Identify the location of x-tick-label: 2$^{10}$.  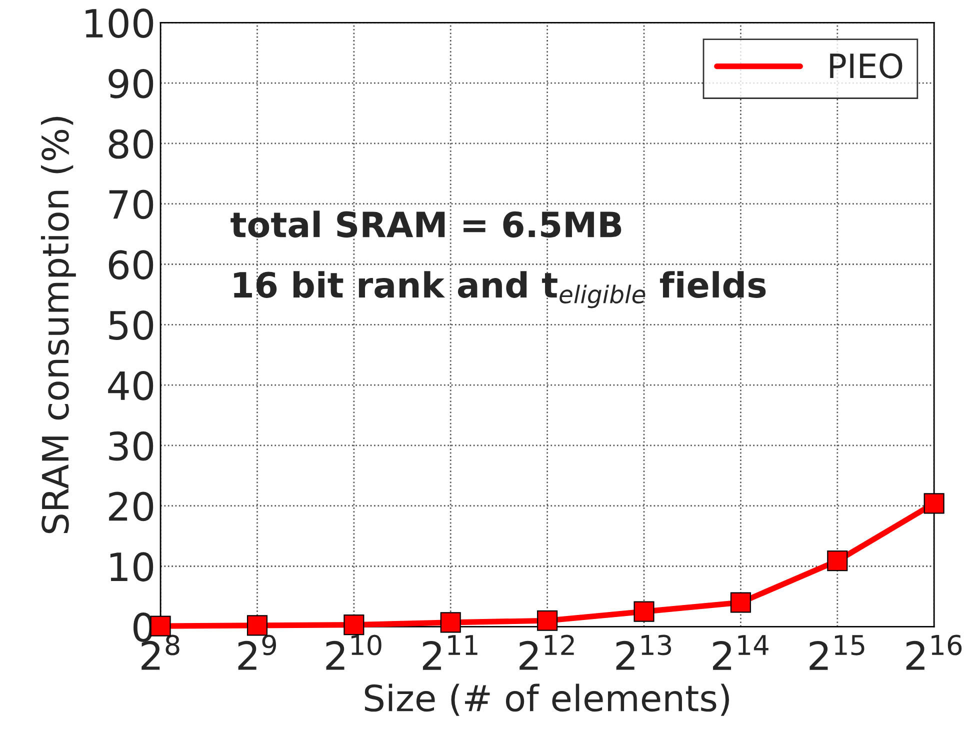
(354, 652).